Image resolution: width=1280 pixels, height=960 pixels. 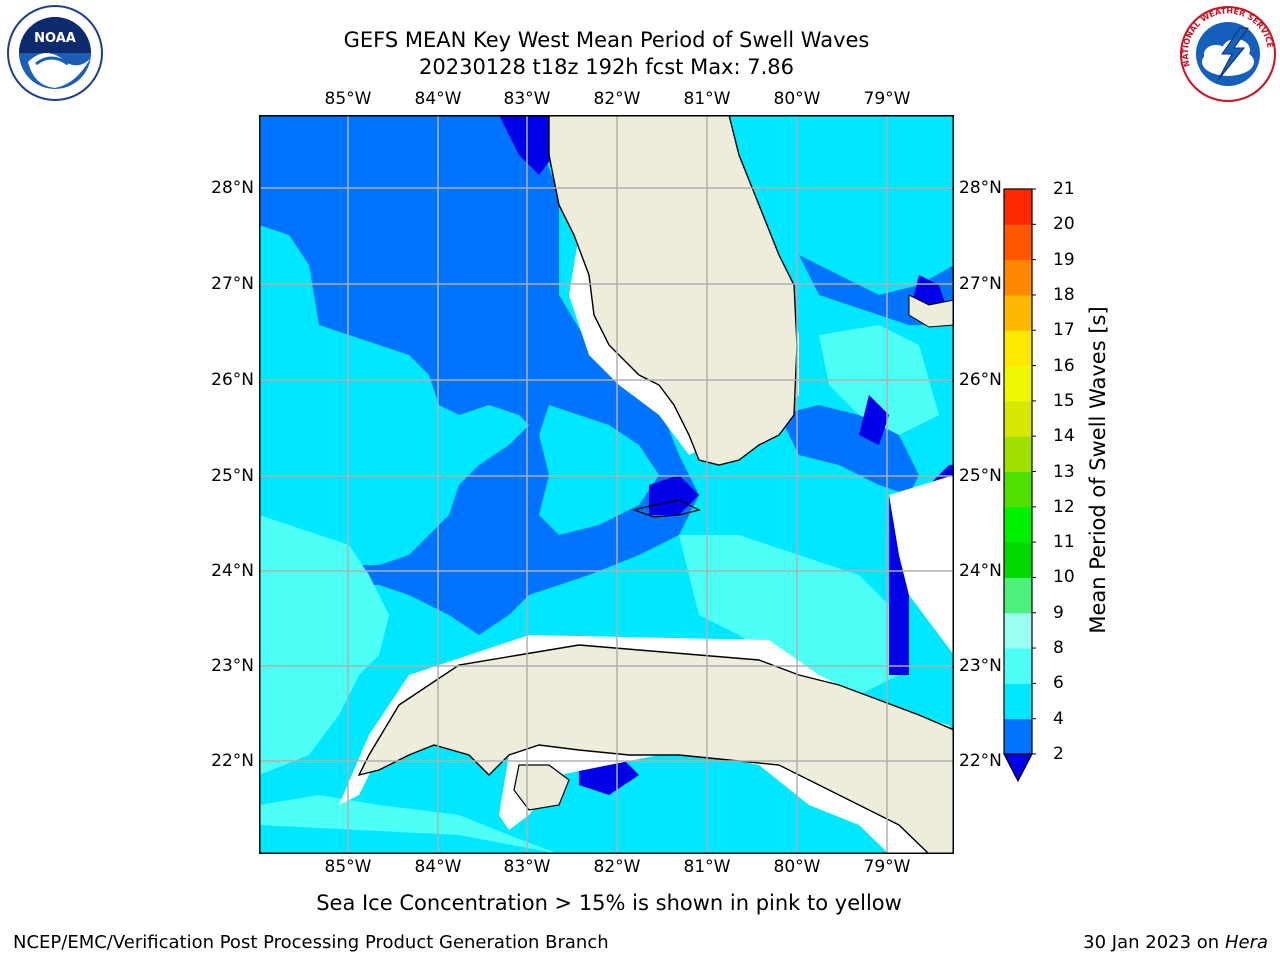 What do you see at coordinates (232, 188) in the screenshot?
I see `lat-tick-left: 28°N` at bounding box center [232, 188].